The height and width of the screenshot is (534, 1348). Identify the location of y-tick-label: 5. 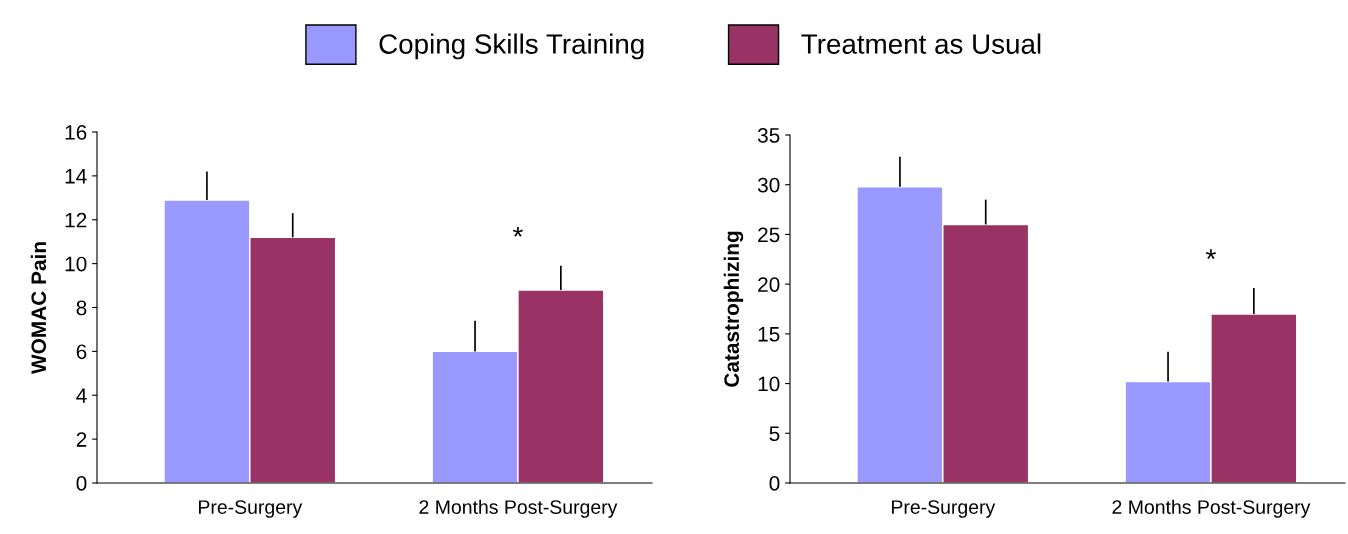
(774, 434).